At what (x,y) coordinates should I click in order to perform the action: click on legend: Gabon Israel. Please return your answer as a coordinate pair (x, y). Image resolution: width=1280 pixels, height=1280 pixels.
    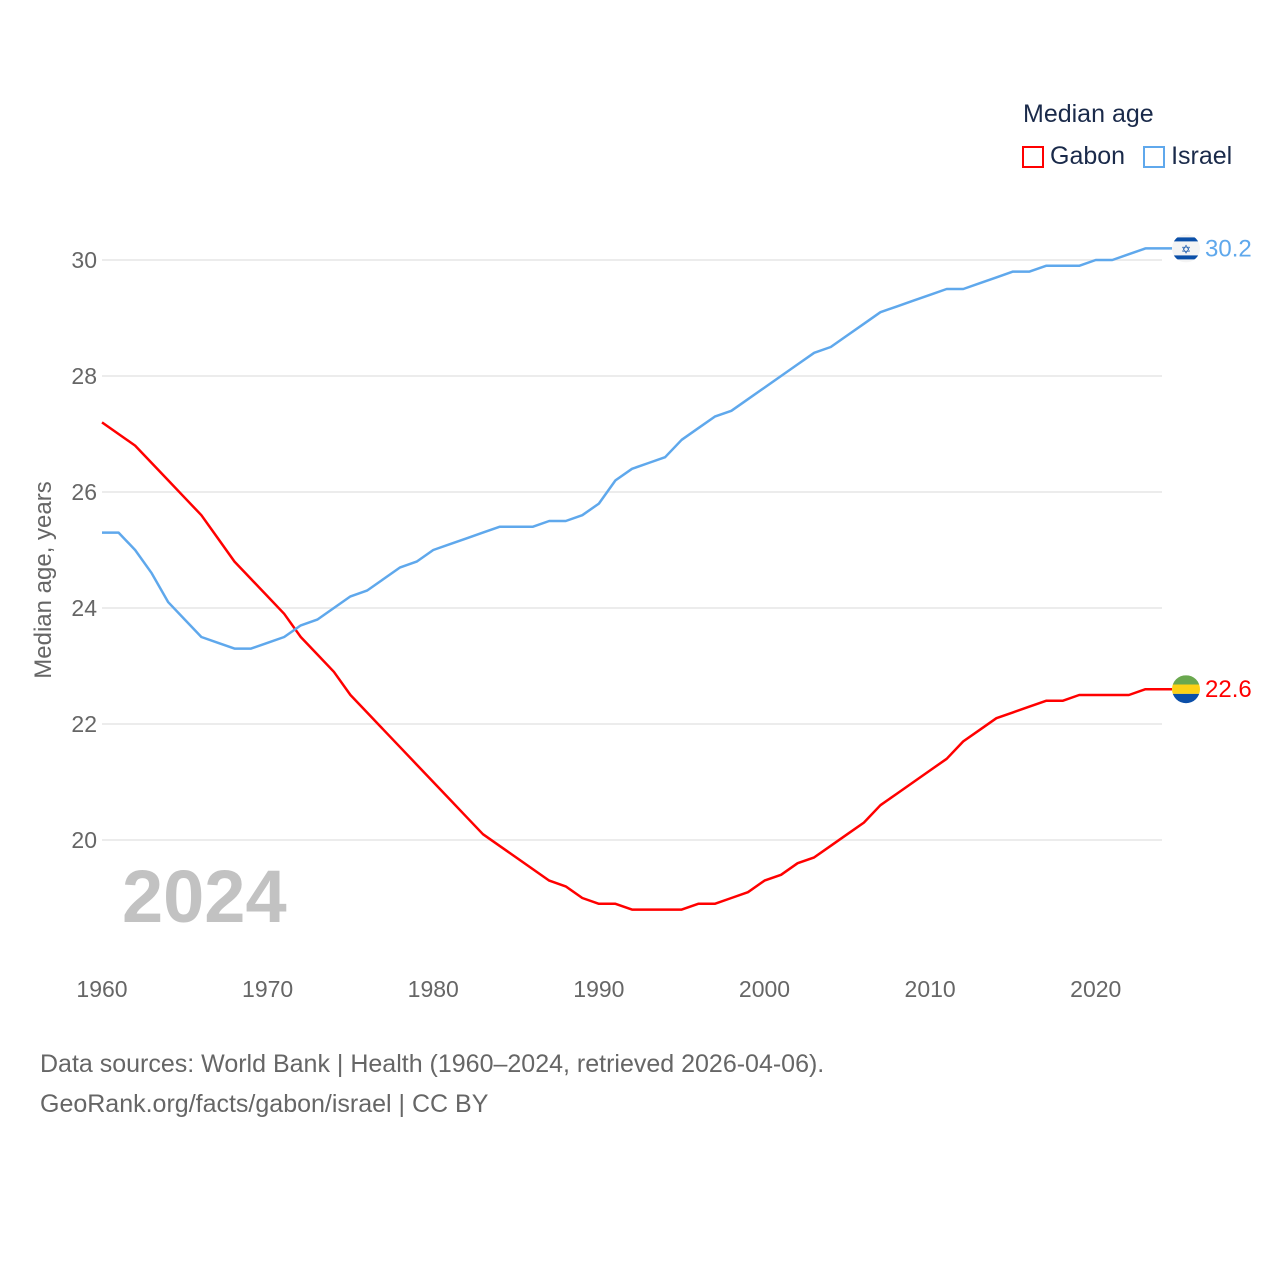
    Looking at the image, I should click on (1127, 156).